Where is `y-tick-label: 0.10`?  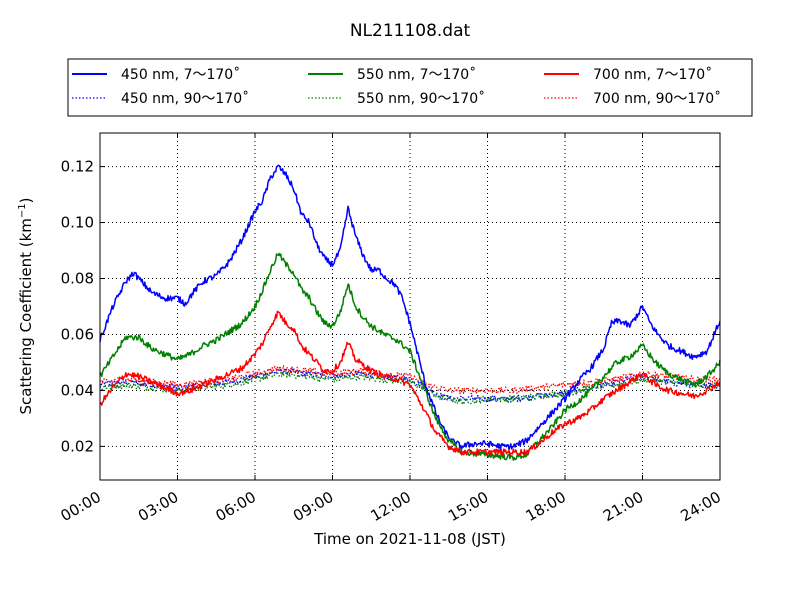 y-tick-label: 0.10 is located at coordinates (77, 223).